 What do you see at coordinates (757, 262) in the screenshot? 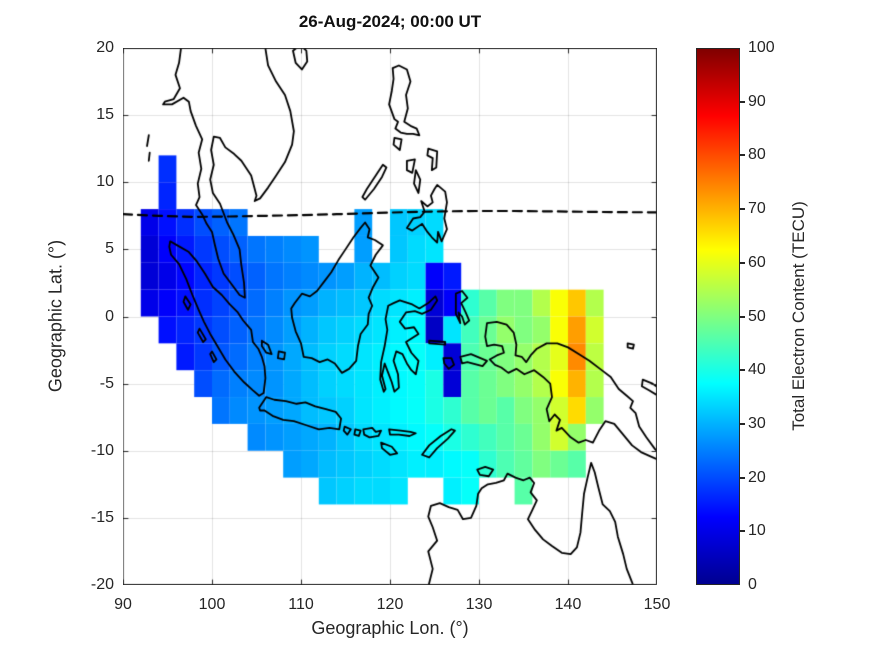
I see `colorbar-tick-label: 60` at bounding box center [757, 262].